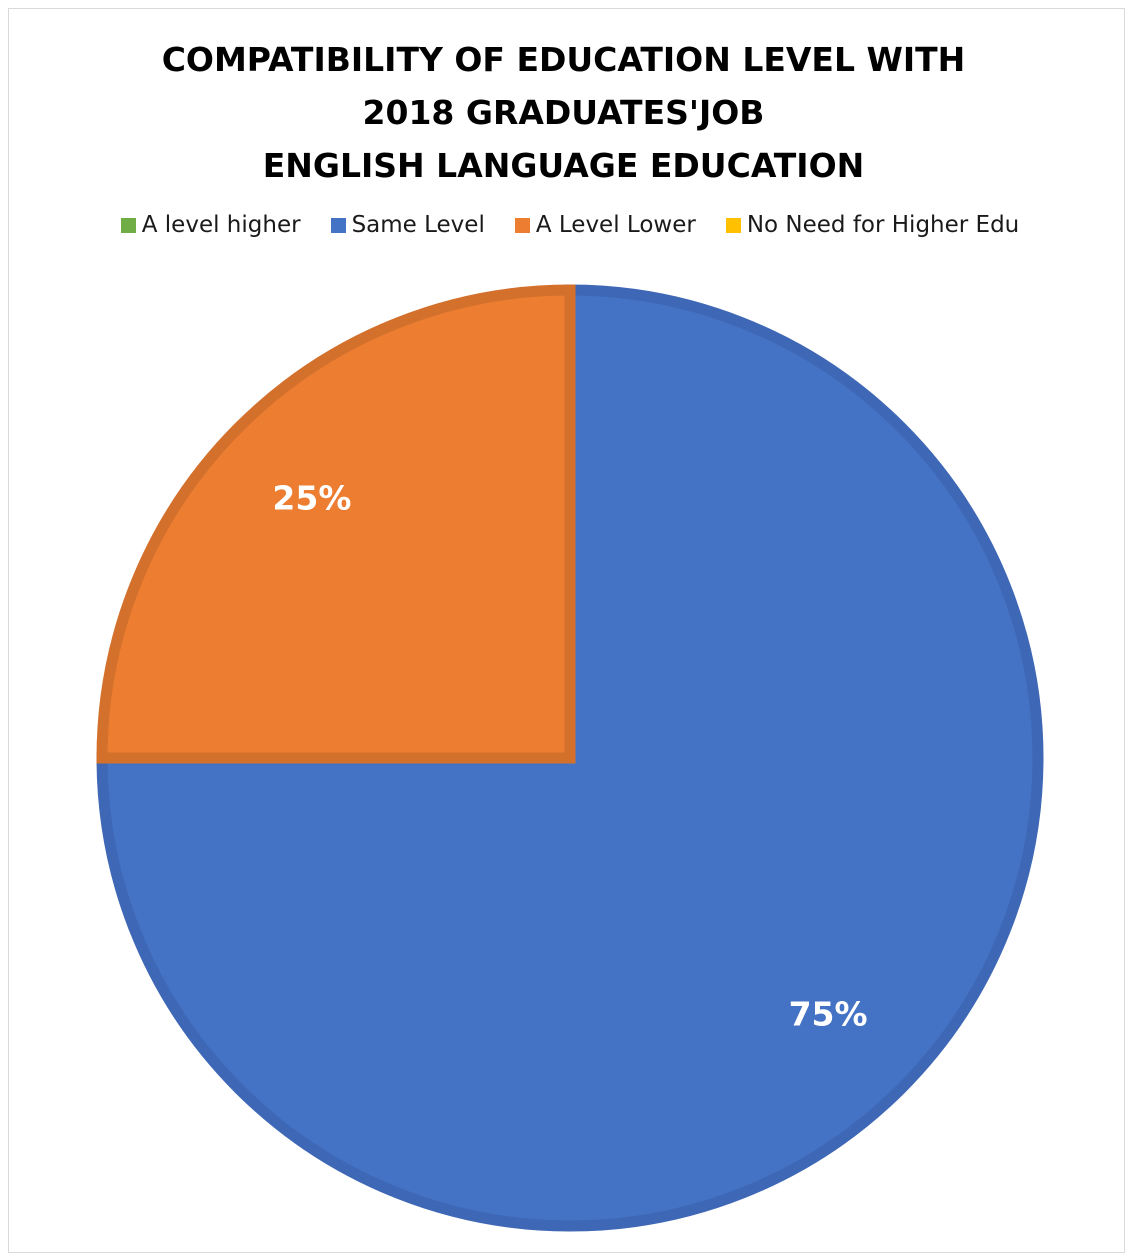  I want to click on legend-label-a-level-lower: A Level Lower, so click(615, 225).